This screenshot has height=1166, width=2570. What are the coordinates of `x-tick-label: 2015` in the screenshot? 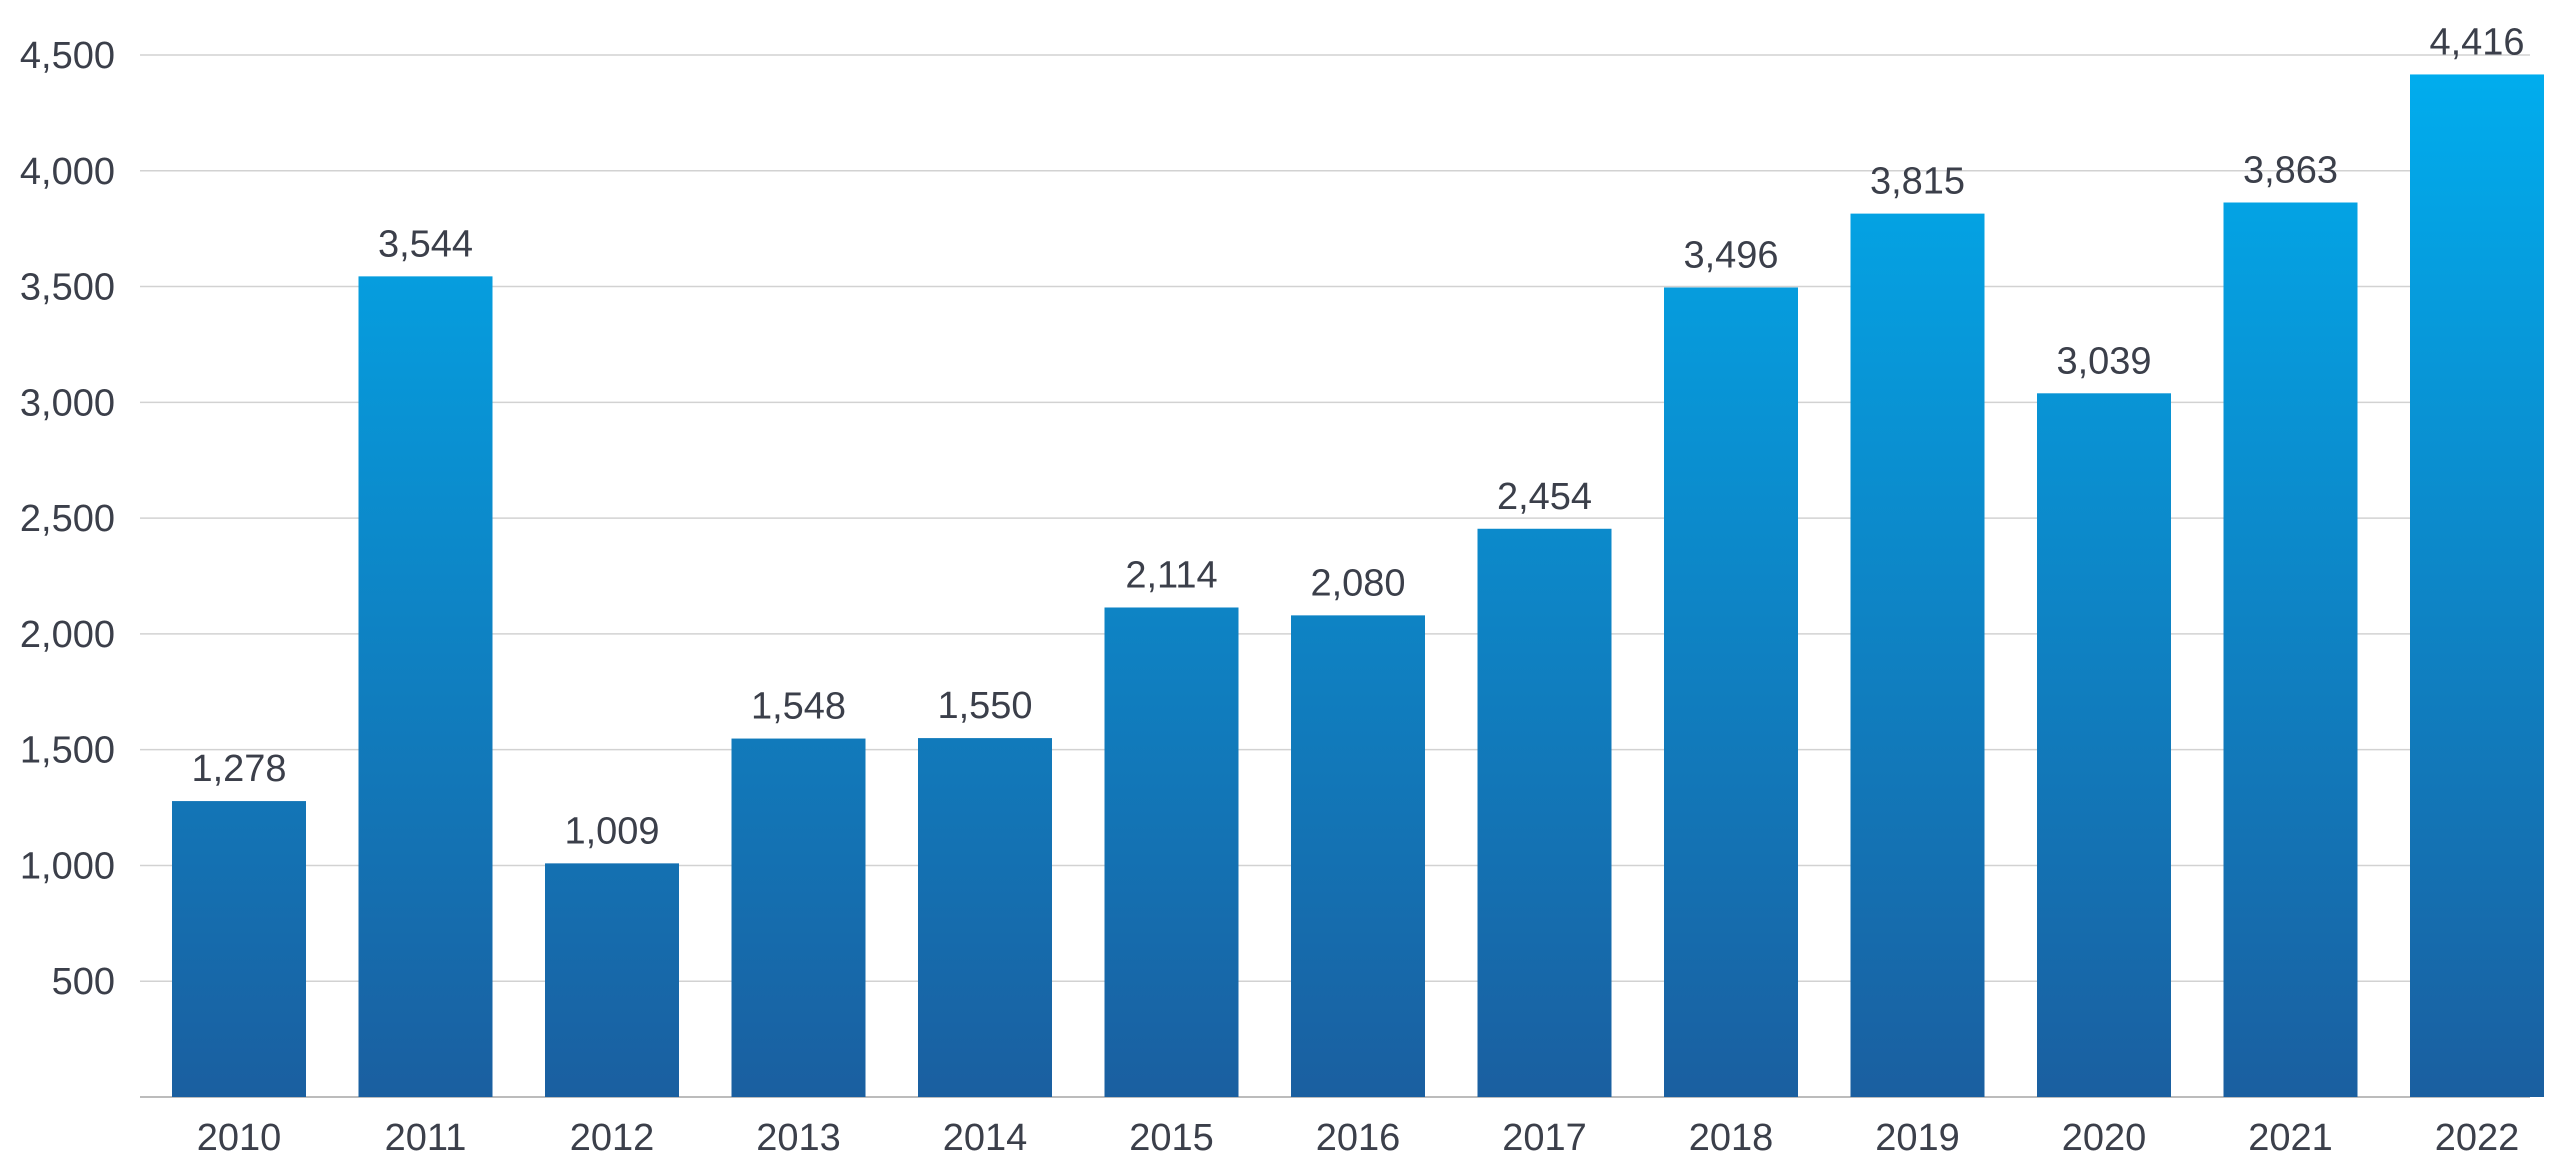 It's located at (1171, 1138).